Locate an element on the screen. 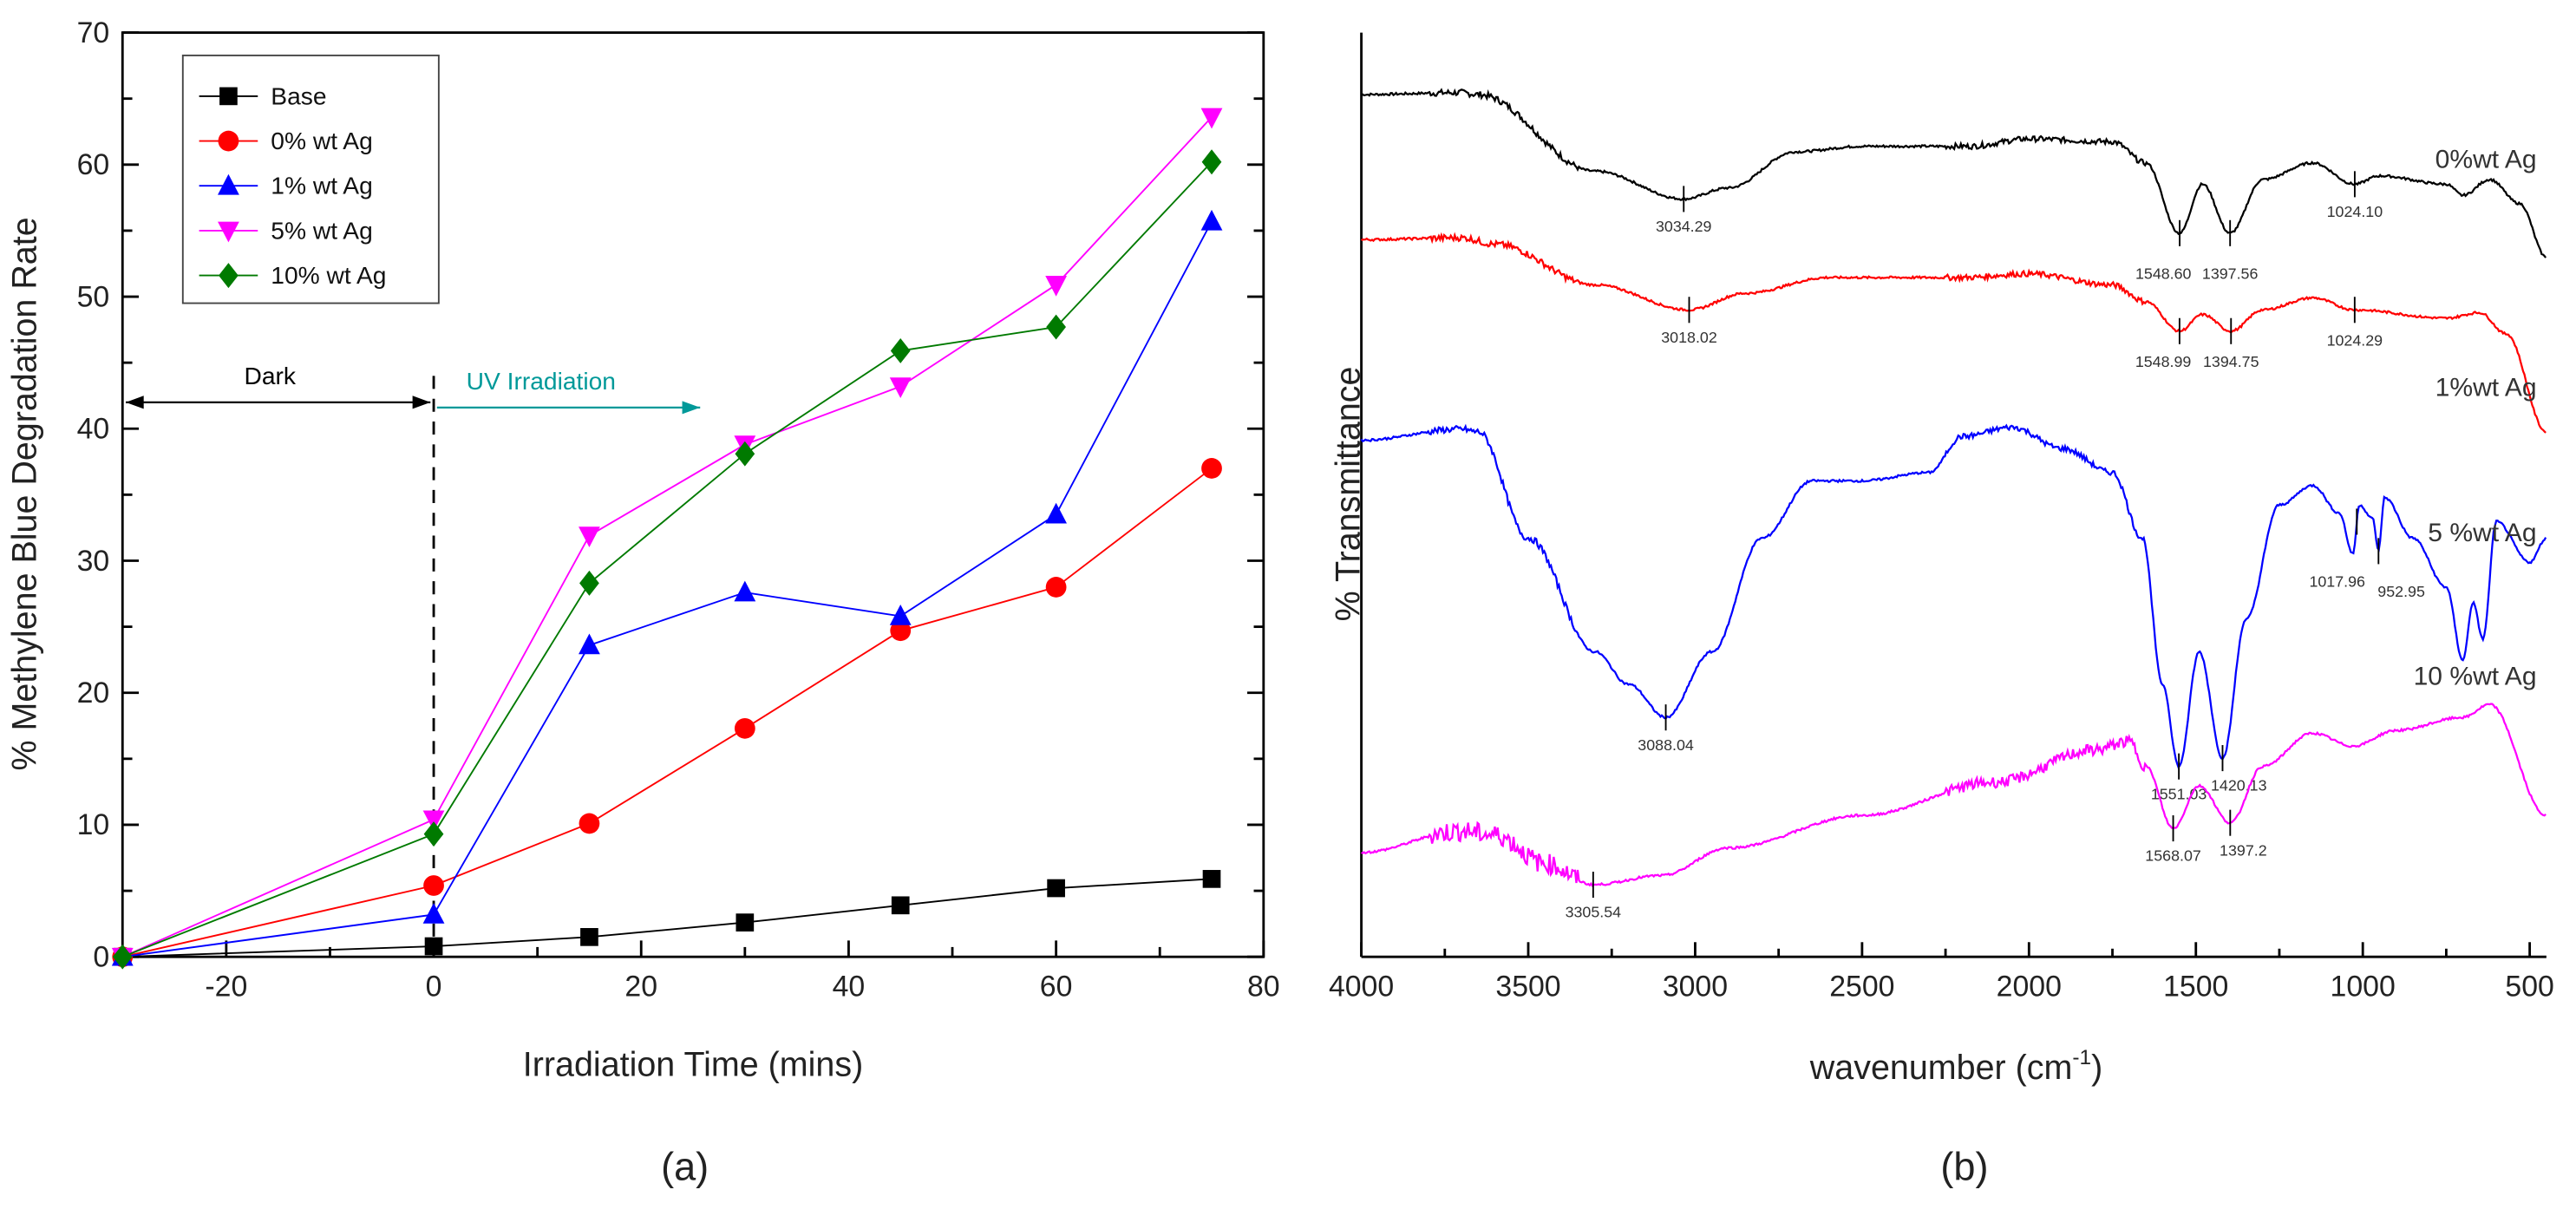  peak-label: 1548.99 is located at coordinates (2163, 361).